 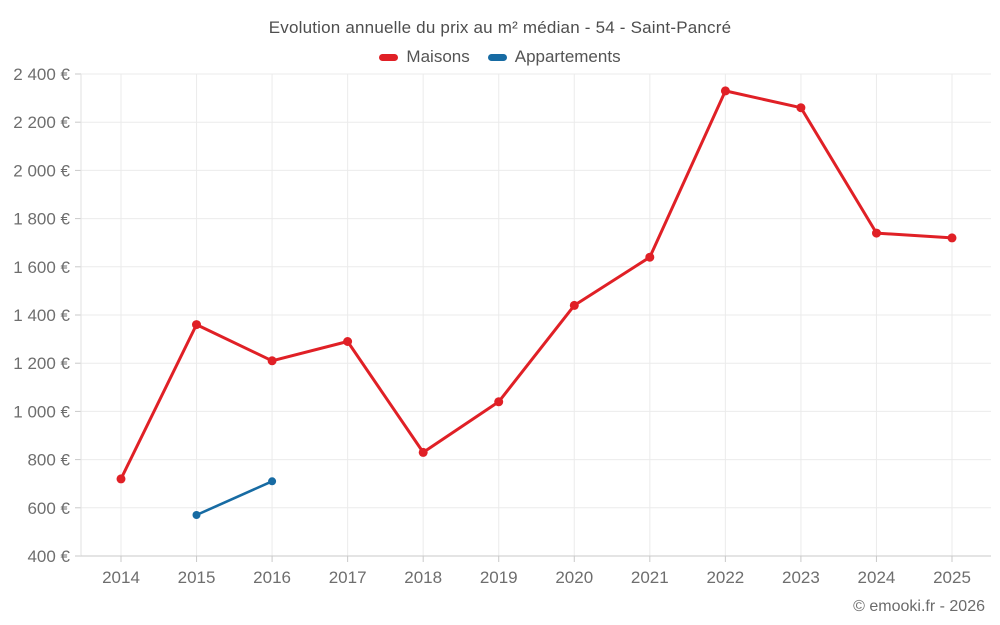 What do you see at coordinates (423, 577) in the screenshot?
I see `svg-text: 2018` at bounding box center [423, 577].